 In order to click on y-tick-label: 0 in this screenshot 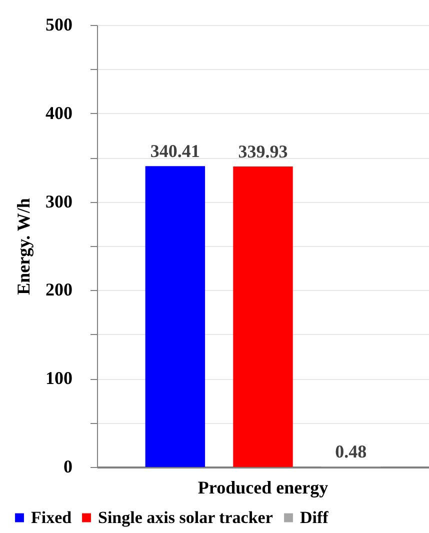, I will do `click(68, 466)`.